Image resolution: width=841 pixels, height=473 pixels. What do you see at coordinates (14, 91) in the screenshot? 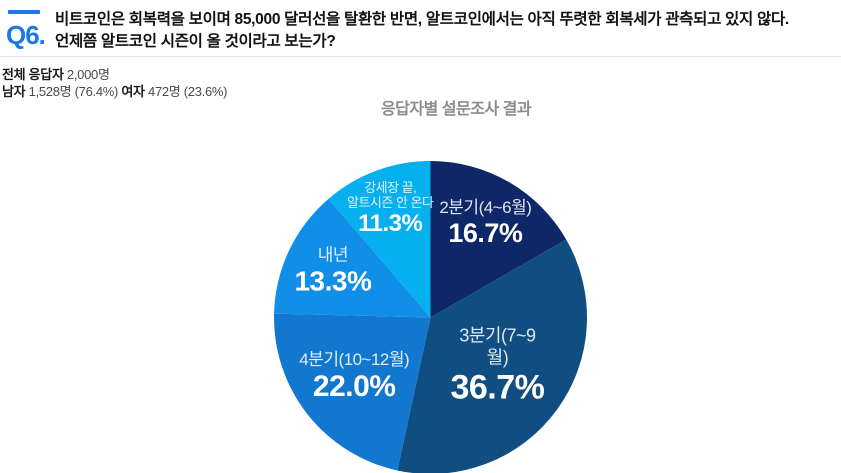
I see `respondent-male-label: 남자` at bounding box center [14, 91].